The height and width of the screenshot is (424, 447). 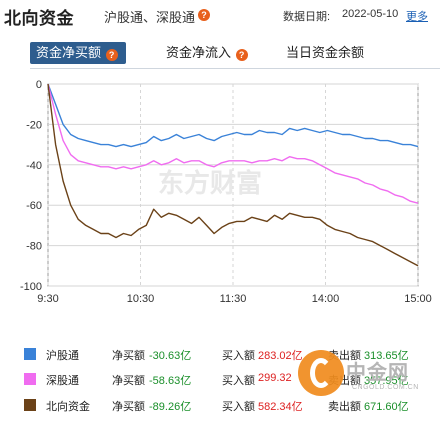 What do you see at coordinates (280, 356) in the screenshot?
I see `legend-buy-value: 283.02亿` at bounding box center [280, 356].